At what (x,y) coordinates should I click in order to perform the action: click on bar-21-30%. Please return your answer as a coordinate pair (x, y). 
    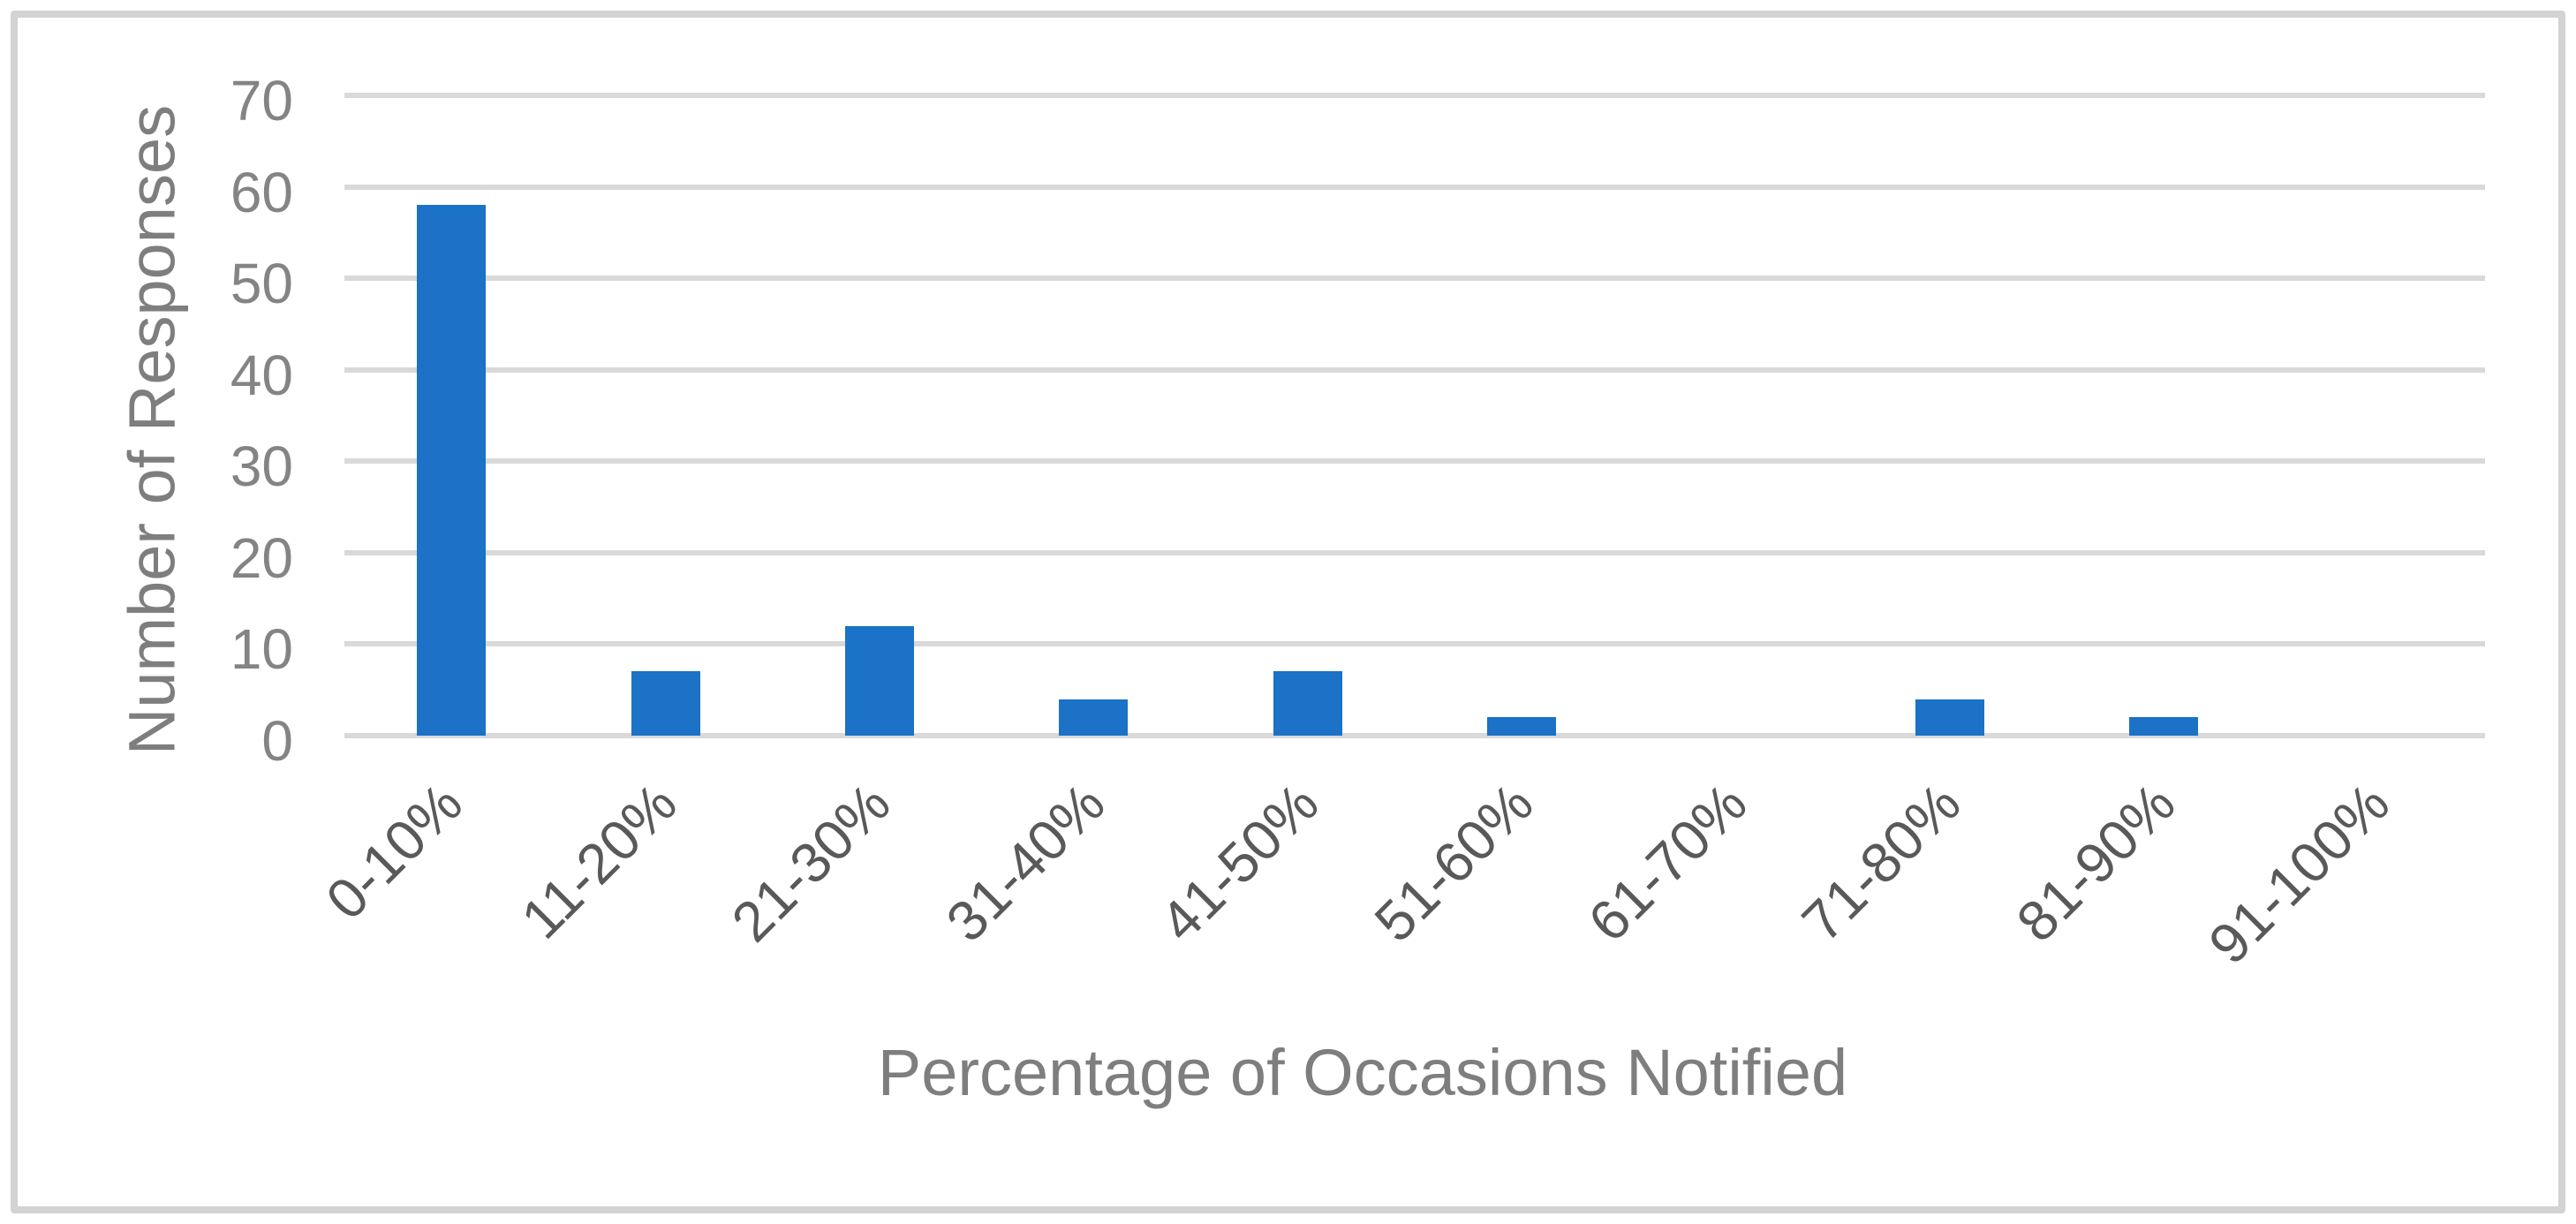
    Looking at the image, I should click on (880, 681).